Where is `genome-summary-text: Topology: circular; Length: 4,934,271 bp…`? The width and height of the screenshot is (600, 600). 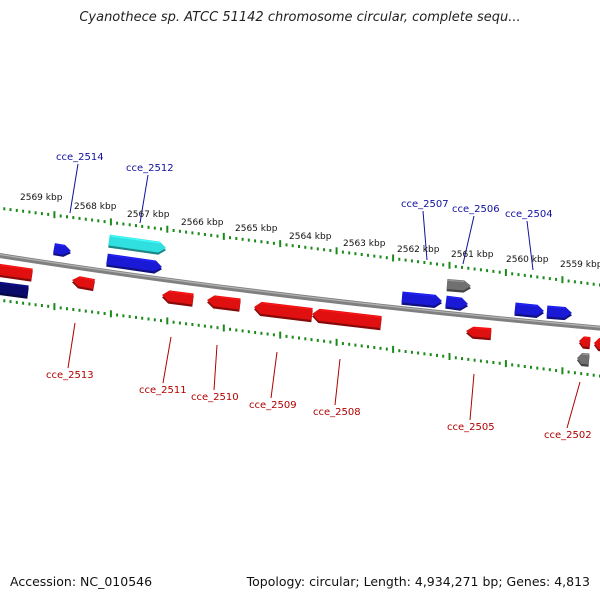
genome-summary-text: Topology: circular; Length: 4,934,271 bp… is located at coordinates (418, 581).